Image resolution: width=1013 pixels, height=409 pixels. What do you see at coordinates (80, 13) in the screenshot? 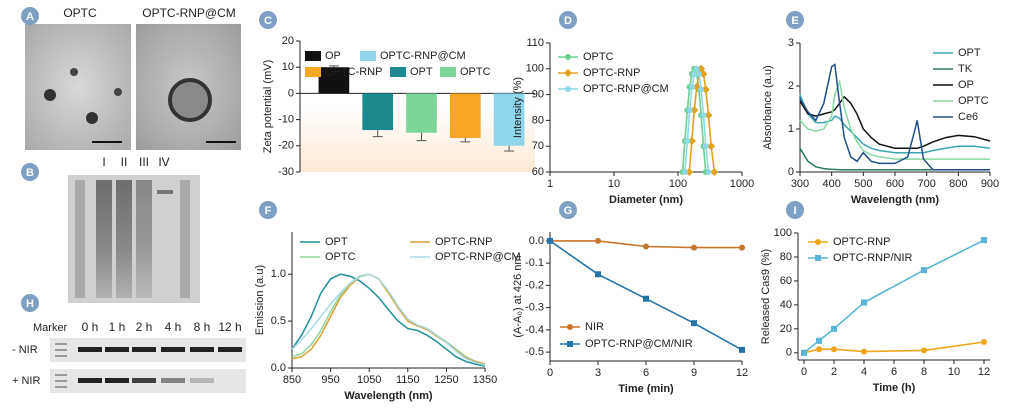
I see `tem-label: OPTC` at bounding box center [80, 13].